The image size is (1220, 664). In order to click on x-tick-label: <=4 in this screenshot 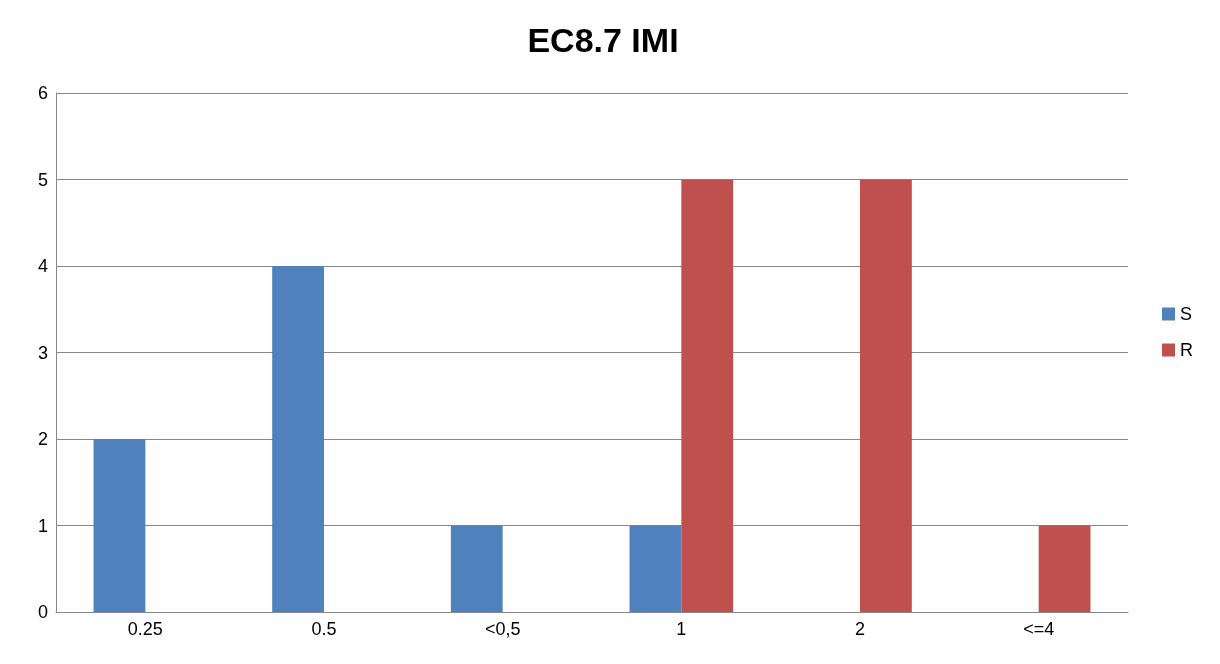, I will do `click(1039, 629)`.